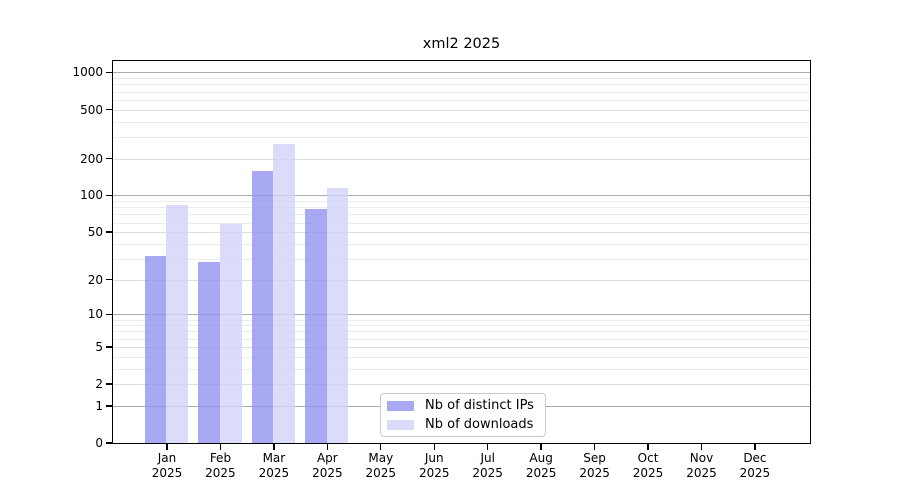 This screenshot has width=900, height=500. What do you see at coordinates (541, 458) in the screenshot?
I see `month-label: Aug` at bounding box center [541, 458].